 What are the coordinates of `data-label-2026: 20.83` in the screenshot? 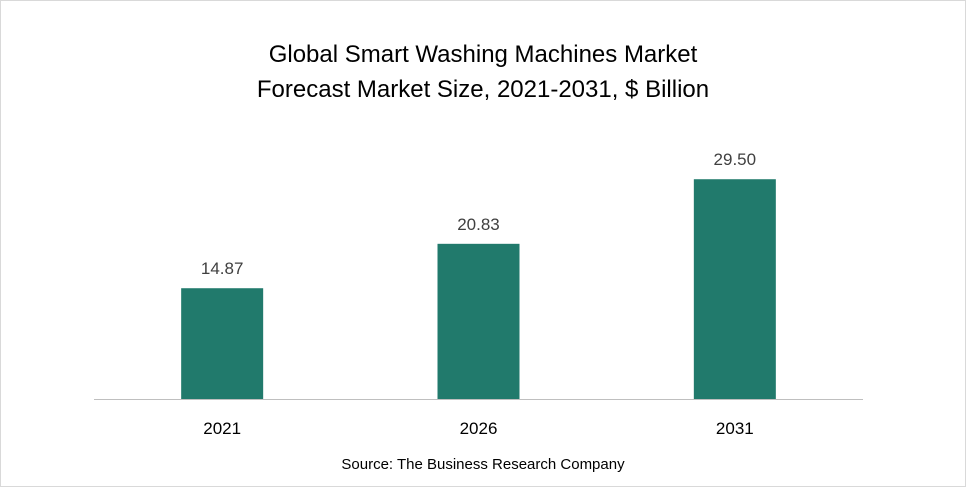 It's located at (478, 224).